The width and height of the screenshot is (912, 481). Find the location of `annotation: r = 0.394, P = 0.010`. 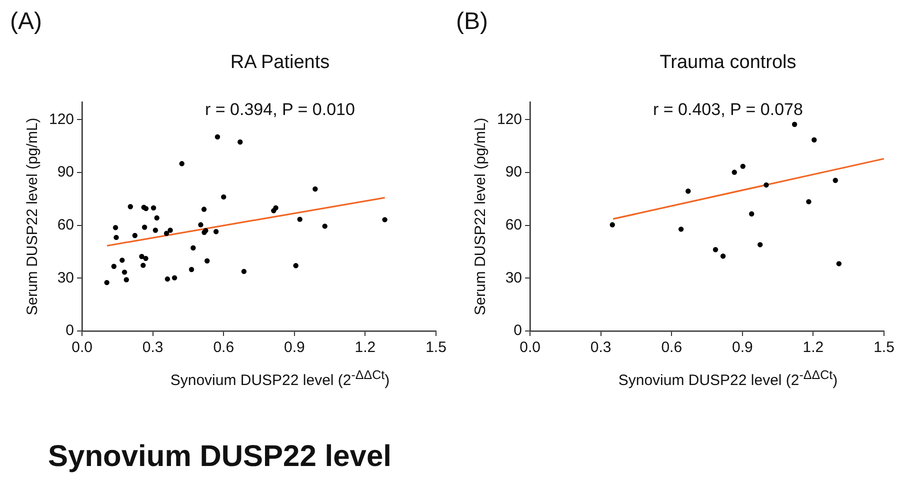

annotation: r = 0.394, P = 0.010 is located at coordinates (280, 110).